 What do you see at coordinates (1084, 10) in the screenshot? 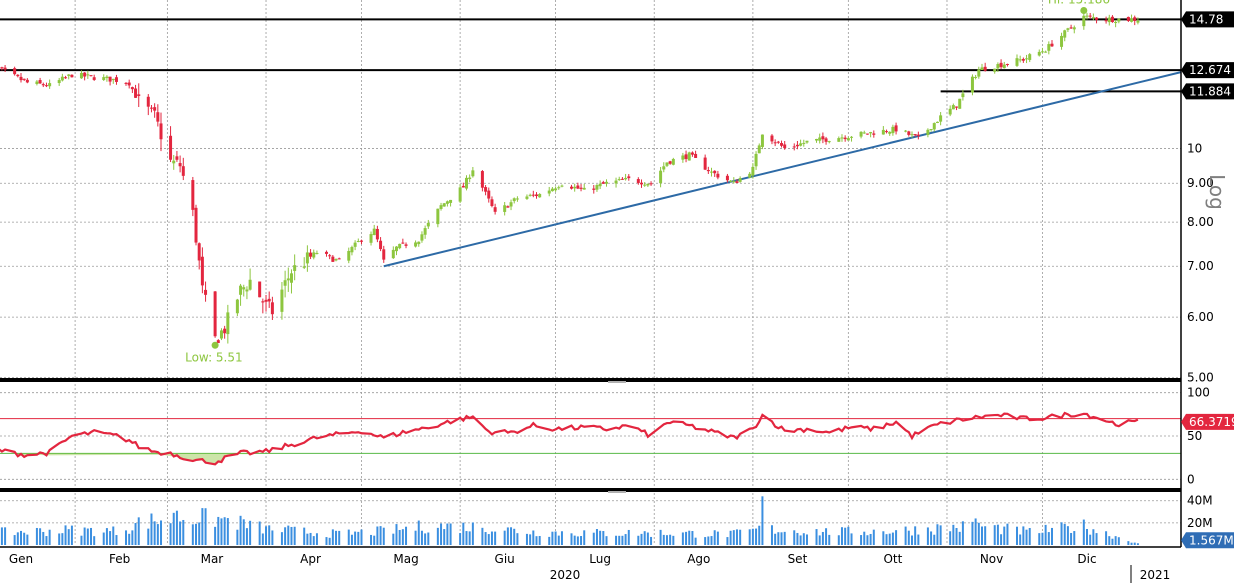
I see `annotation-marker` at bounding box center [1084, 10].